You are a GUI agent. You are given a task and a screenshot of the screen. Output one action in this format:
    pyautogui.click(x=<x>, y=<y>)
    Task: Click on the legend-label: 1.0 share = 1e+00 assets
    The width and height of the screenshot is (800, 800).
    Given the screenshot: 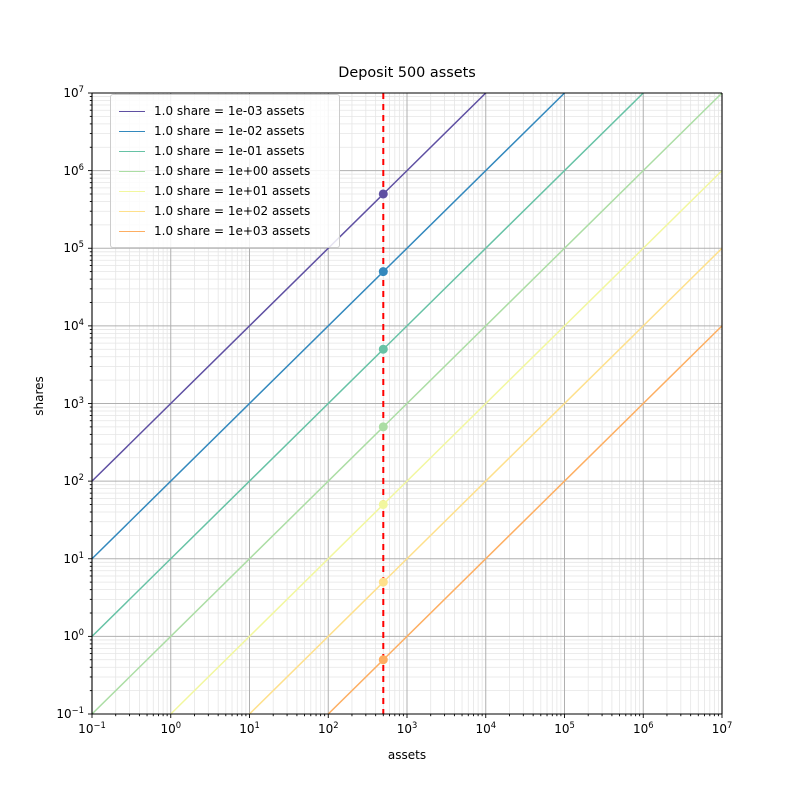 What is the action you would take?
    pyautogui.click(x=232, y=171)
    